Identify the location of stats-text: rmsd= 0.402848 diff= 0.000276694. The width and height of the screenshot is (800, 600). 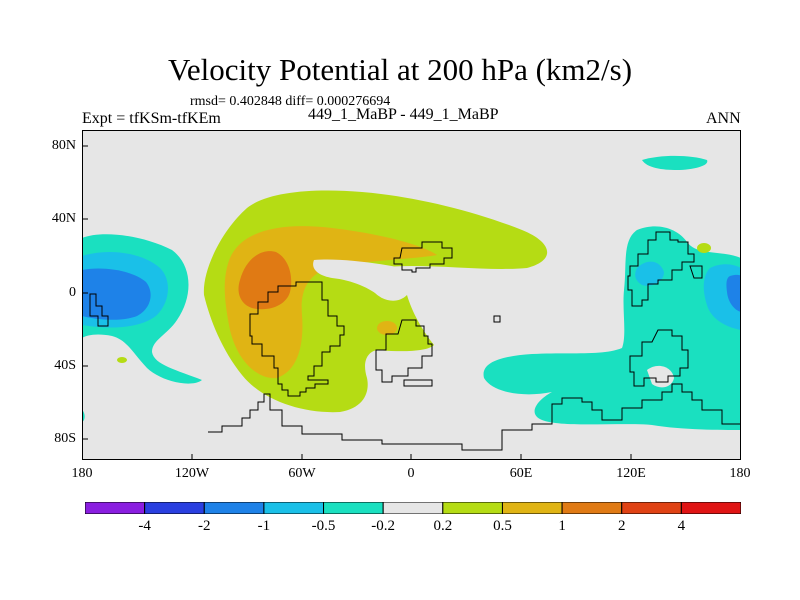
(290, 101).